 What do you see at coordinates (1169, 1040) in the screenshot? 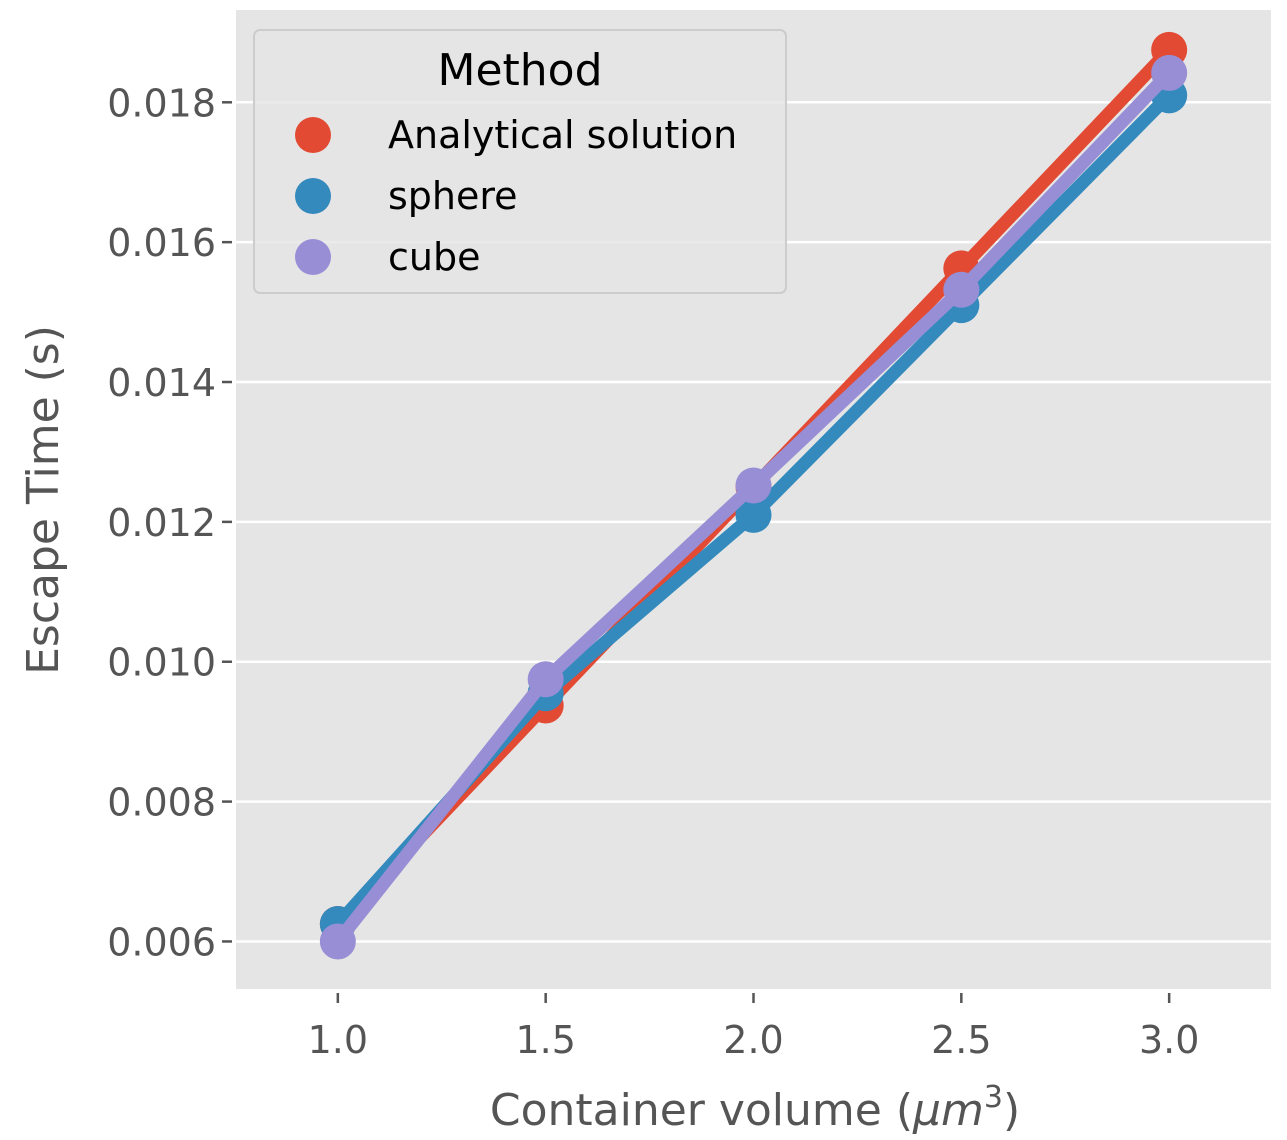
I see `x-tick-label: 3.0` at bounding box center [1169, 1040].